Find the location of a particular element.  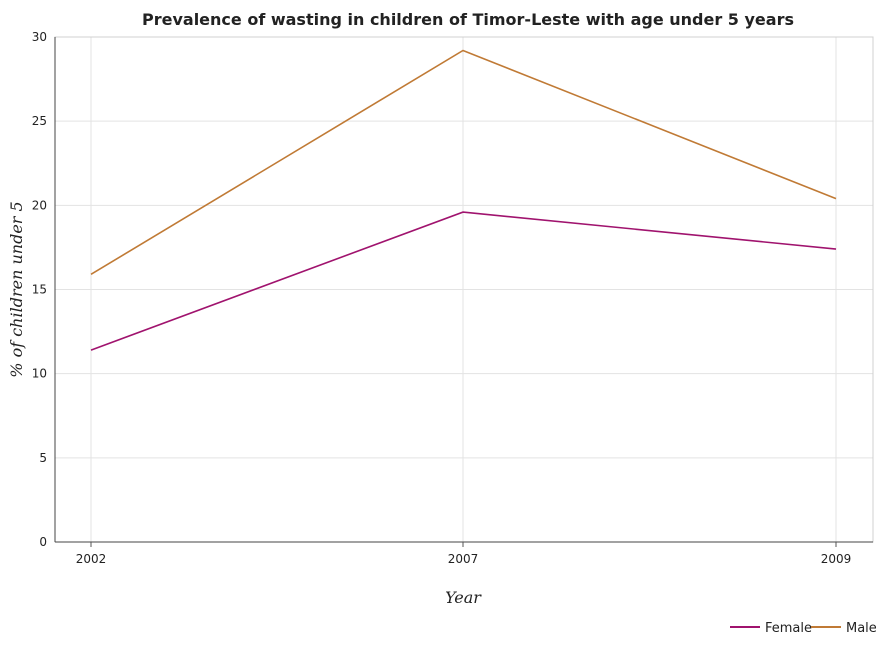

y-tick-label: 20 is located at coordinates (39, 205).